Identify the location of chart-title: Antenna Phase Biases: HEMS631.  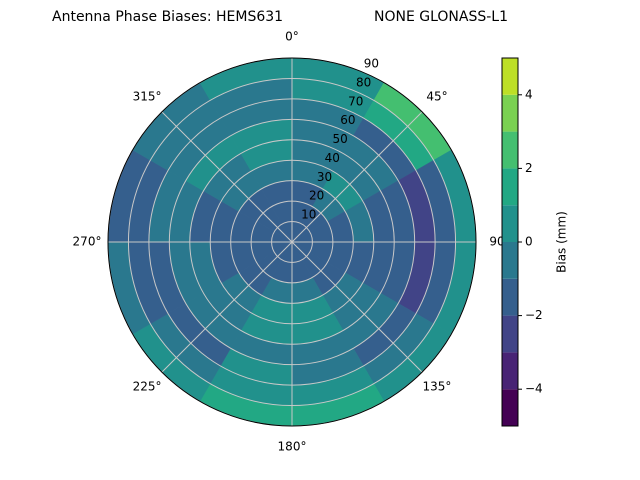
(167, 17).